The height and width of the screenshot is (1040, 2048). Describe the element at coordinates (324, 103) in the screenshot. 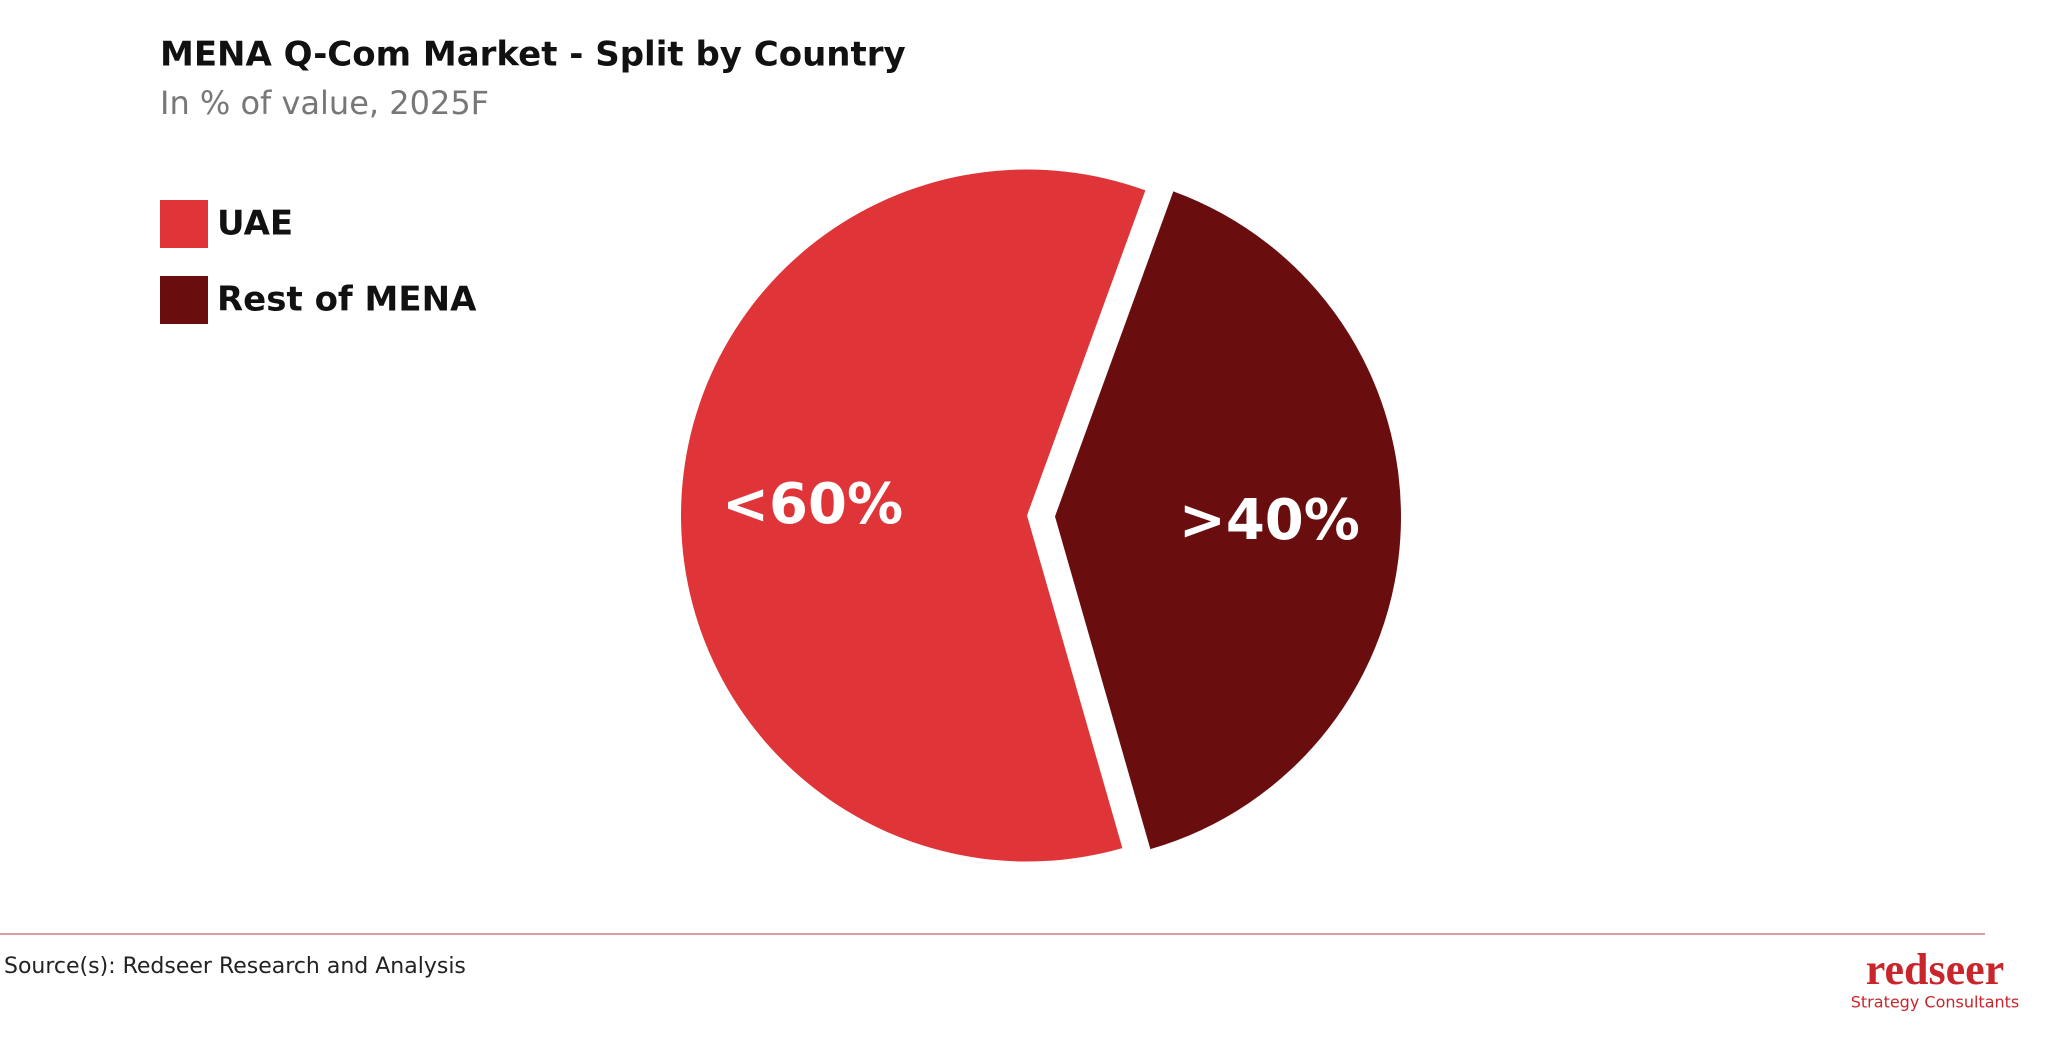

I see `chart-subtitle: In % of value, 2025F` at that location.